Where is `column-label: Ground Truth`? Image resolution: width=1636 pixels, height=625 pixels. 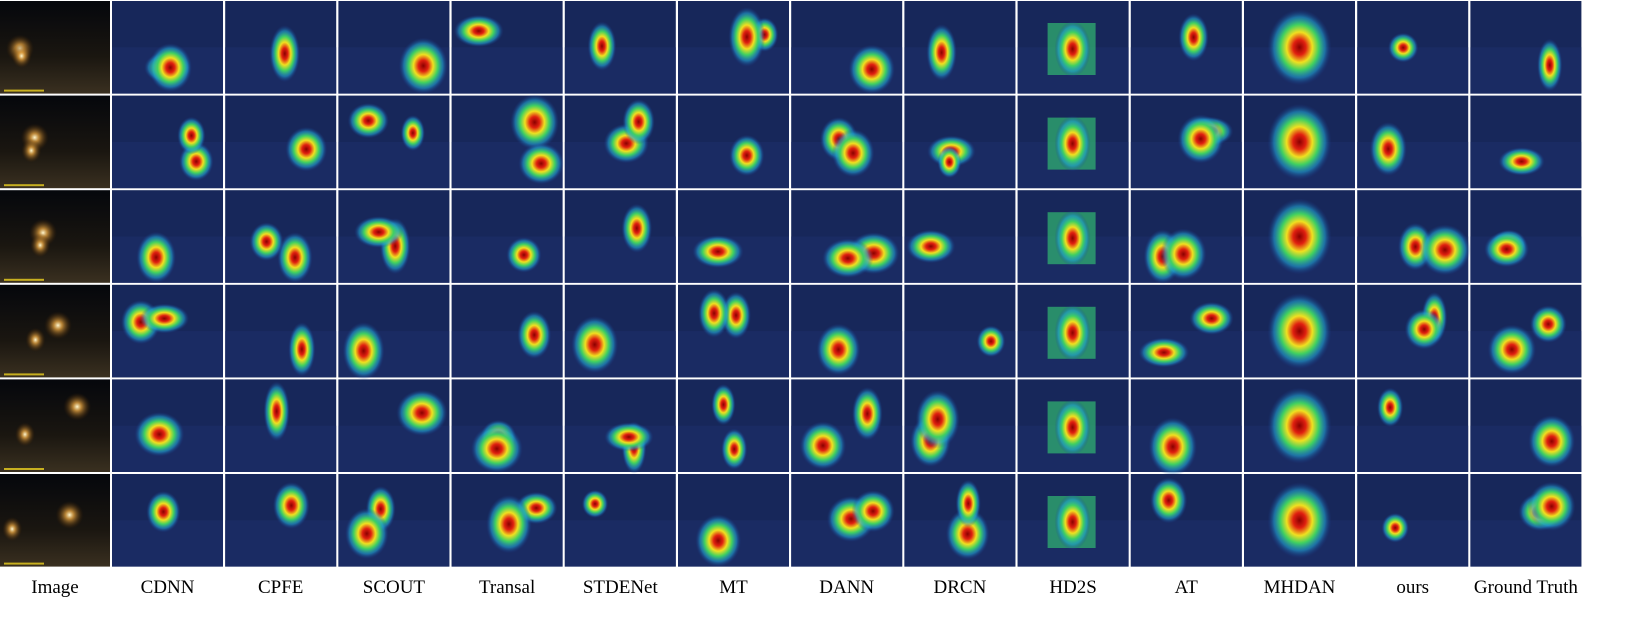
column-label: Ground Truth is located at coordinates (1526, 587).